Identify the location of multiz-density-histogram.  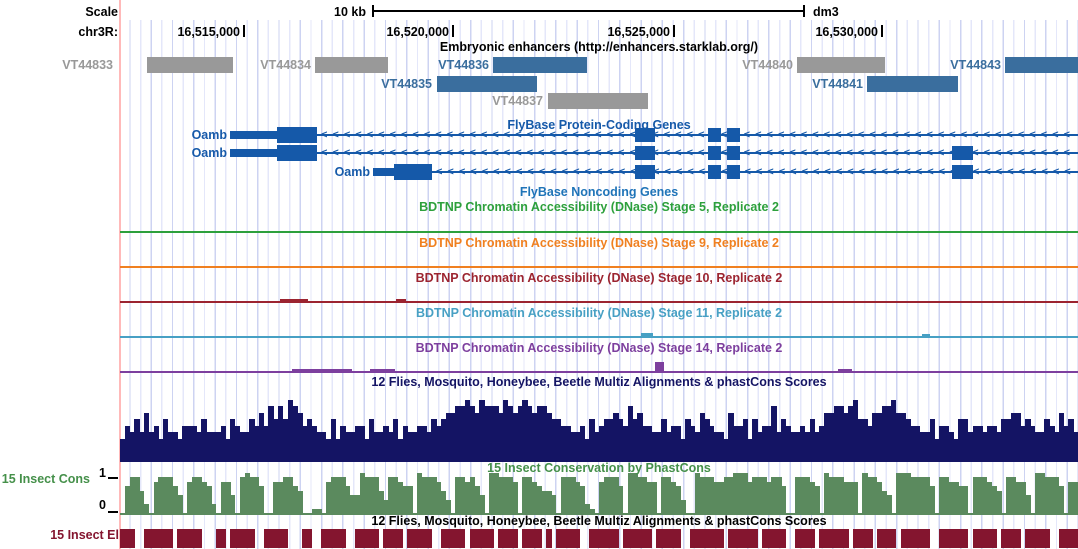
(599, 427).